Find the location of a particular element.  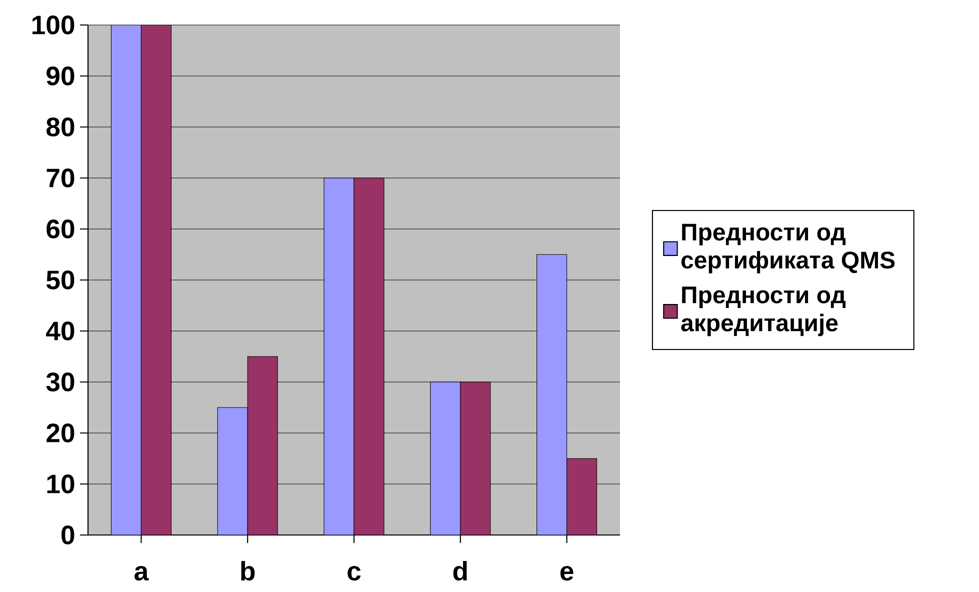

legend-label: Предности од акредитације is located at coordinates (763, 311).